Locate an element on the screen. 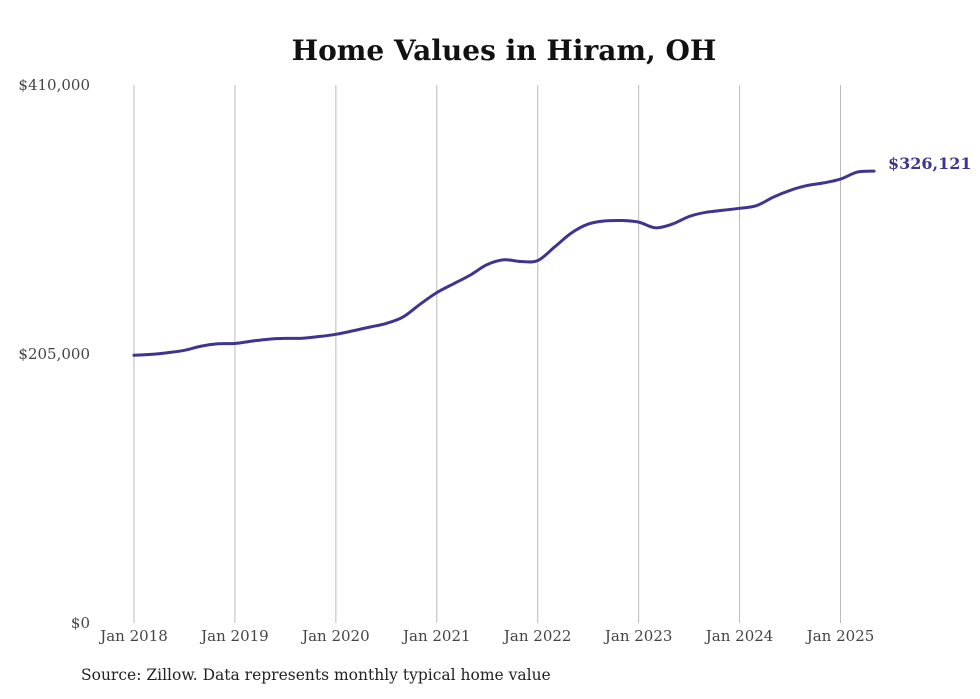 The height and width of the screenshot is (699, 980). x-tick-label: Jan 2024 is located at coordinates (739, 636).